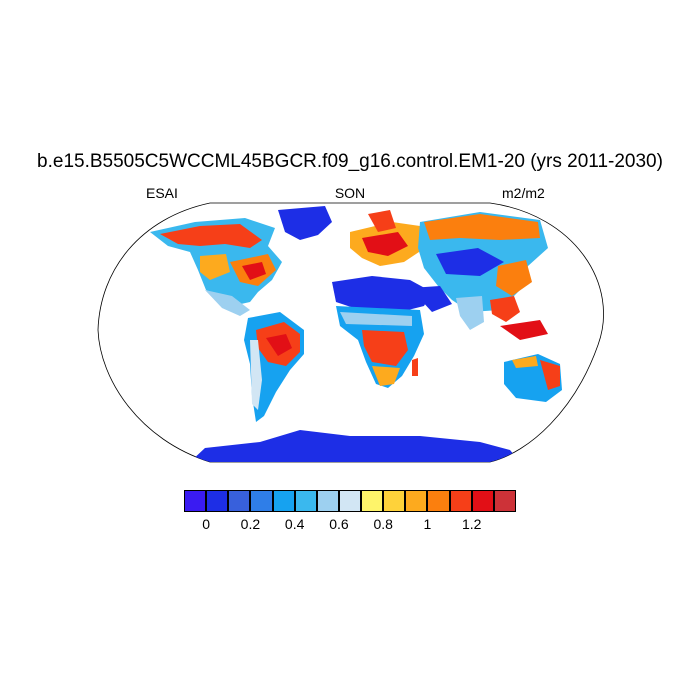 The height and width of the screenshot is (700, 700). I want to click on north-america-east-core, so click(254, 271).